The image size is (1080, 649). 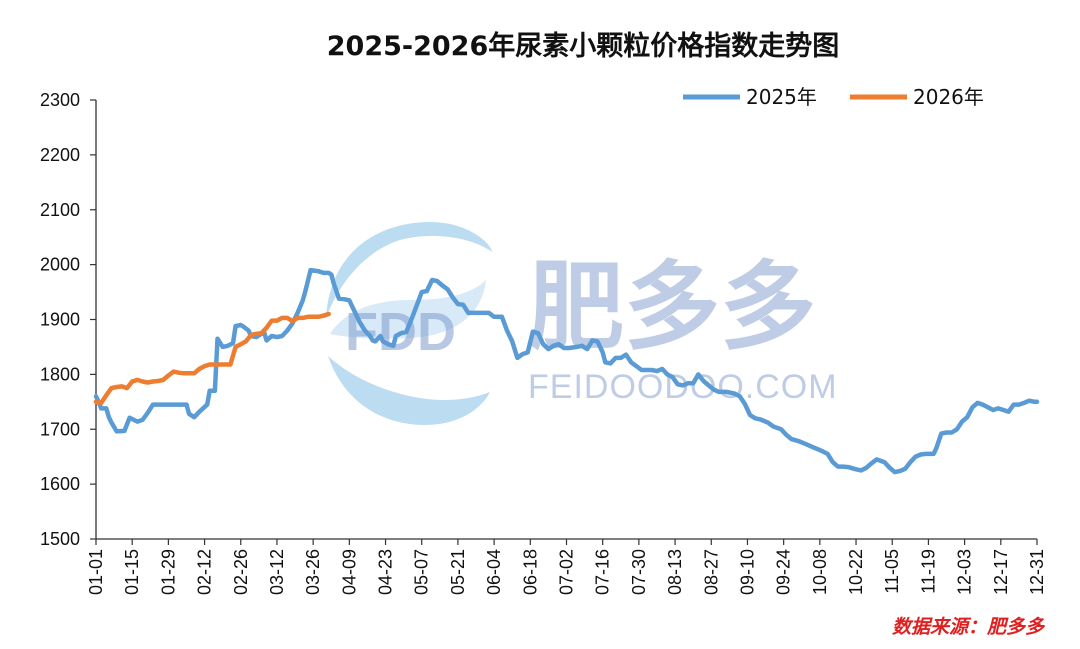 I want to click on x-tick-label: 09-10, so click(x=747, y=572).